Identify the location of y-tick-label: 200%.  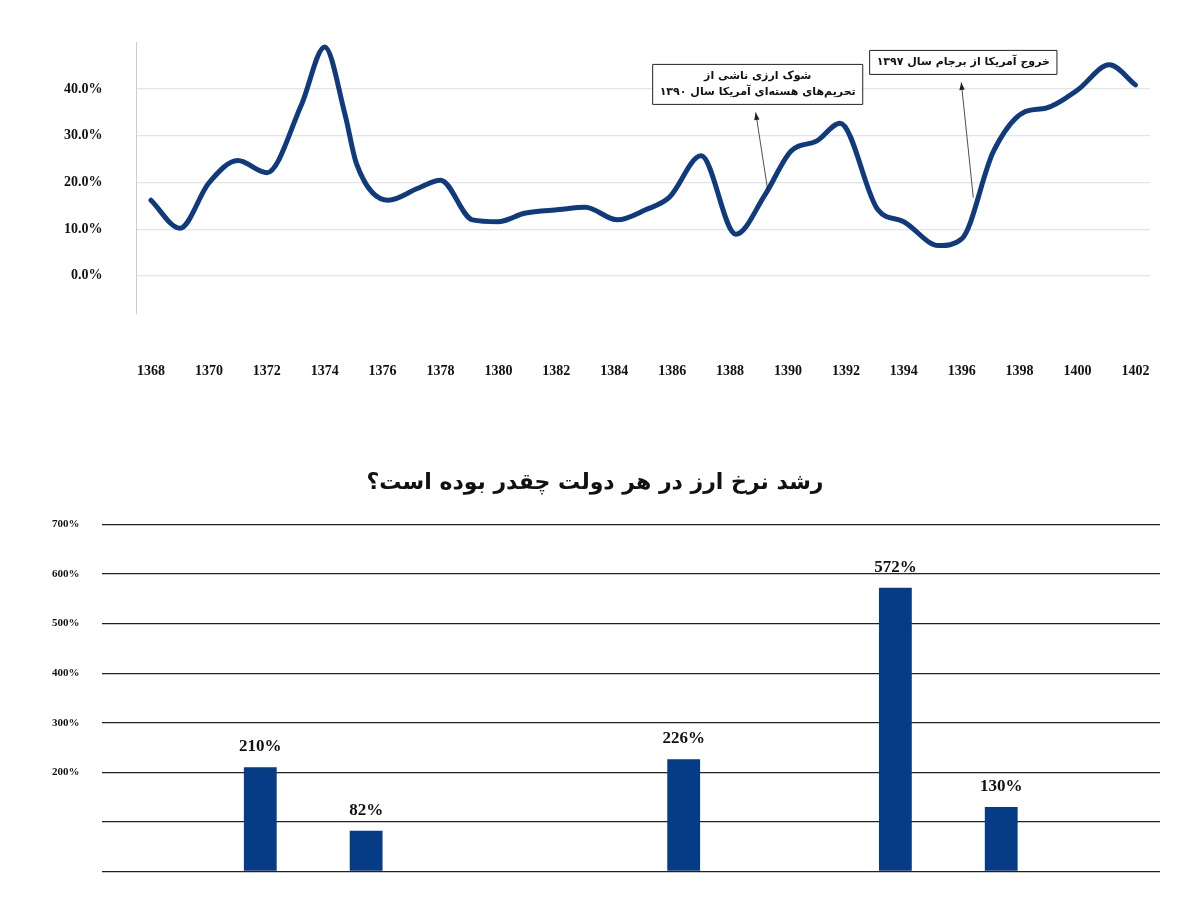
(66, 771).